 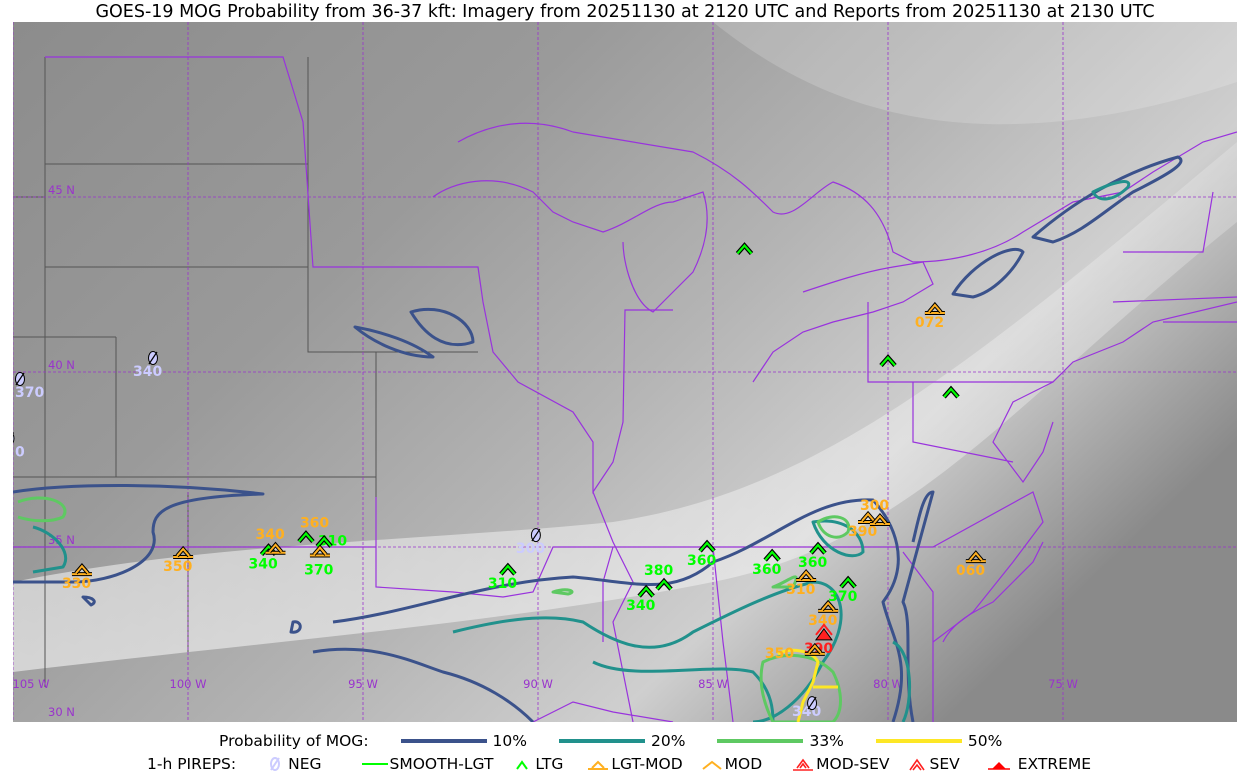 What do you see at coordinates (985, 741) in the screenshot?
I see `legend-label: 50%` at bounding box center [985, 741].